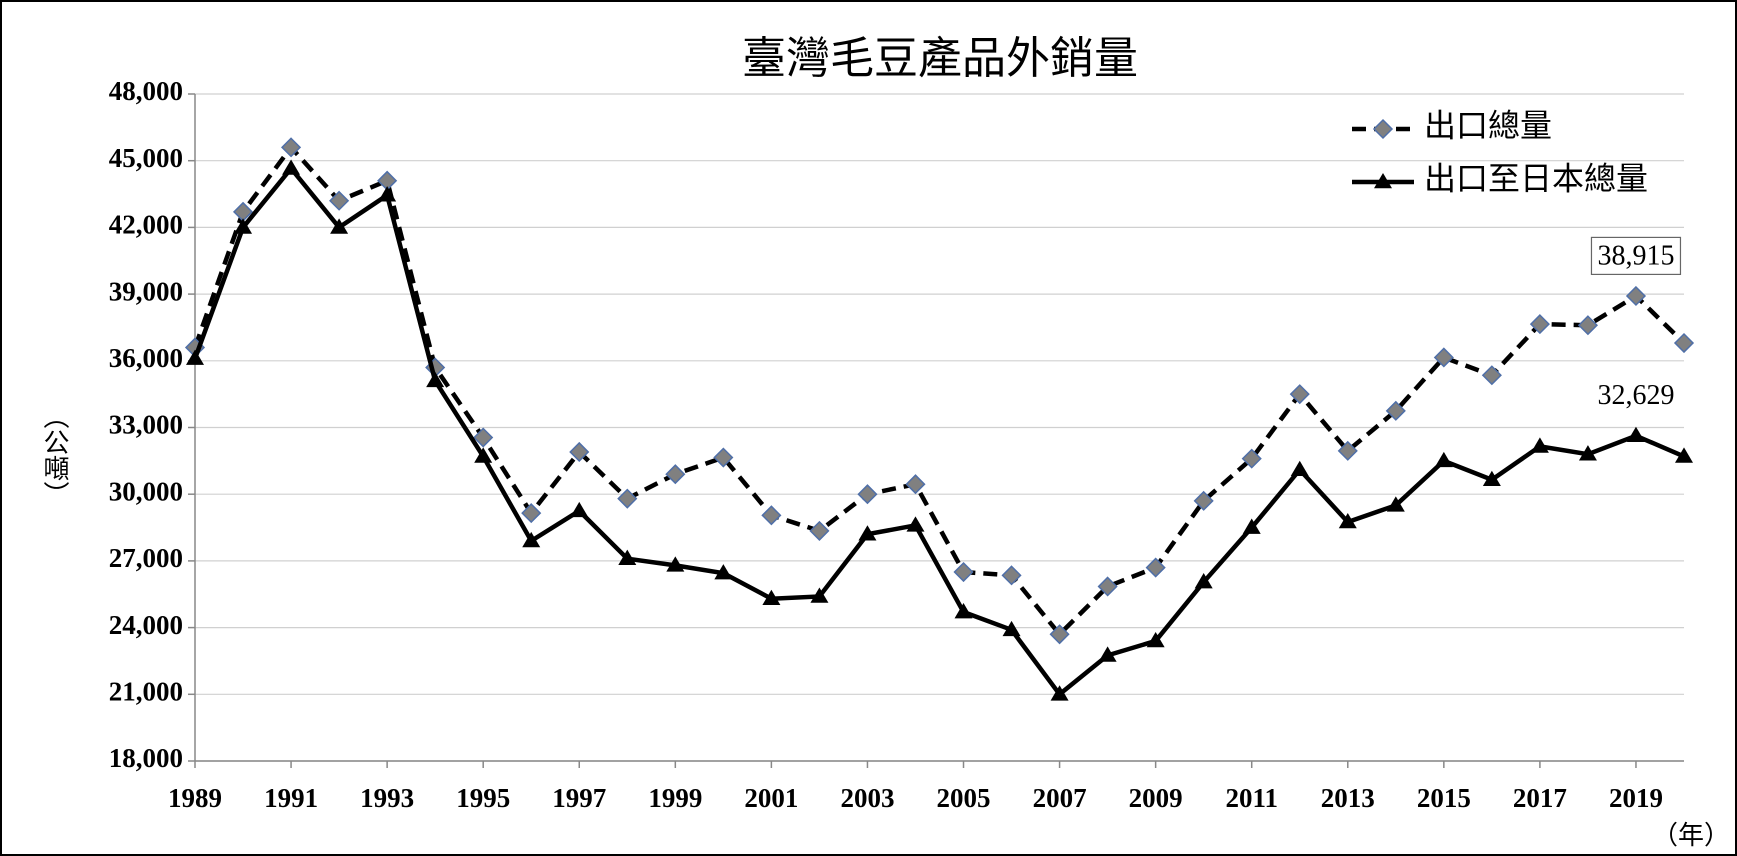  Describe the element at coordinates (1635, 395) in the screenshot. I see `value-label: 32,629` at that location.